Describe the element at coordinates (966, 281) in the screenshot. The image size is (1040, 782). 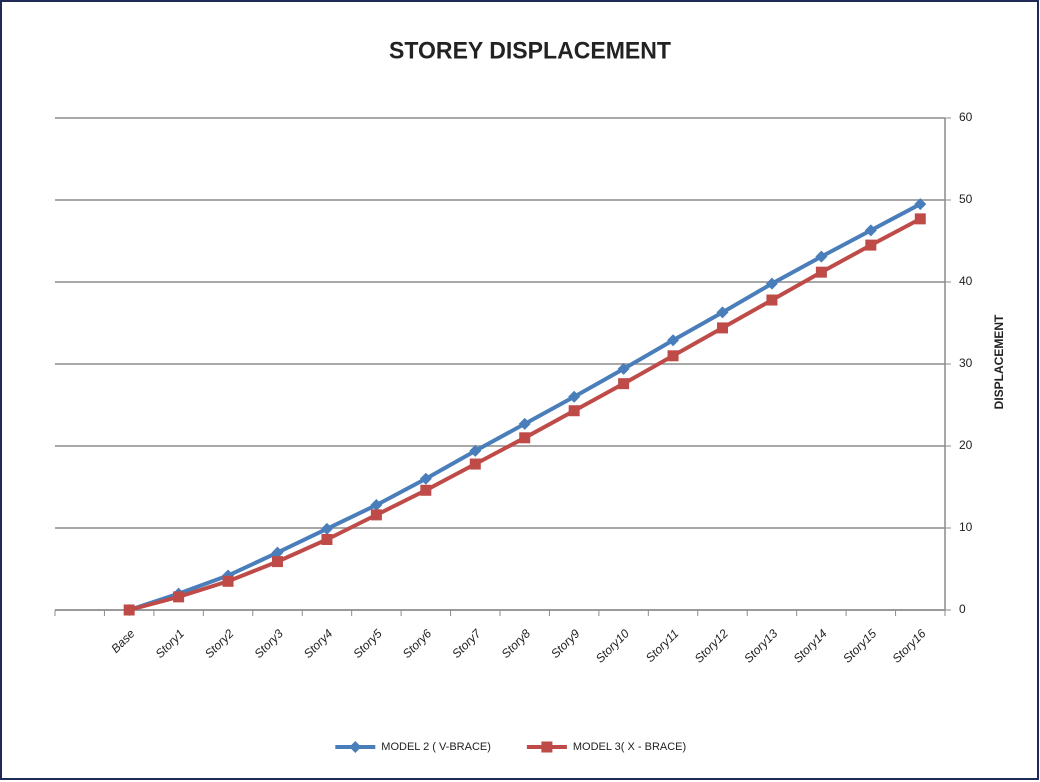
I see `y-tick-label: 40` at that location.